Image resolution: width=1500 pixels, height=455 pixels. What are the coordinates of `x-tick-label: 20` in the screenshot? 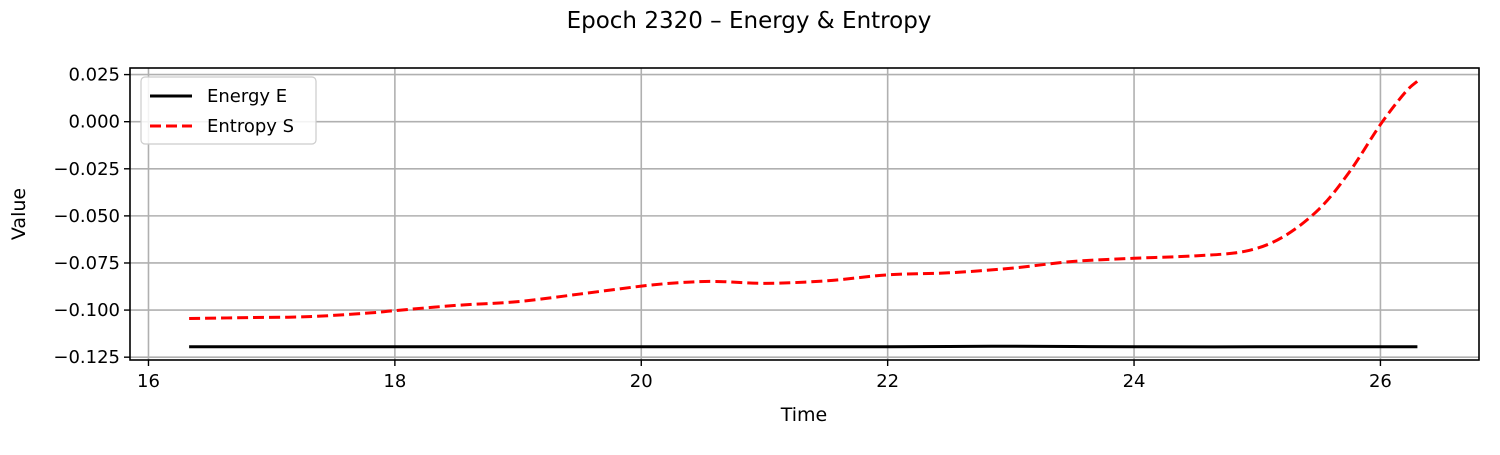 It's located at (641, 381).